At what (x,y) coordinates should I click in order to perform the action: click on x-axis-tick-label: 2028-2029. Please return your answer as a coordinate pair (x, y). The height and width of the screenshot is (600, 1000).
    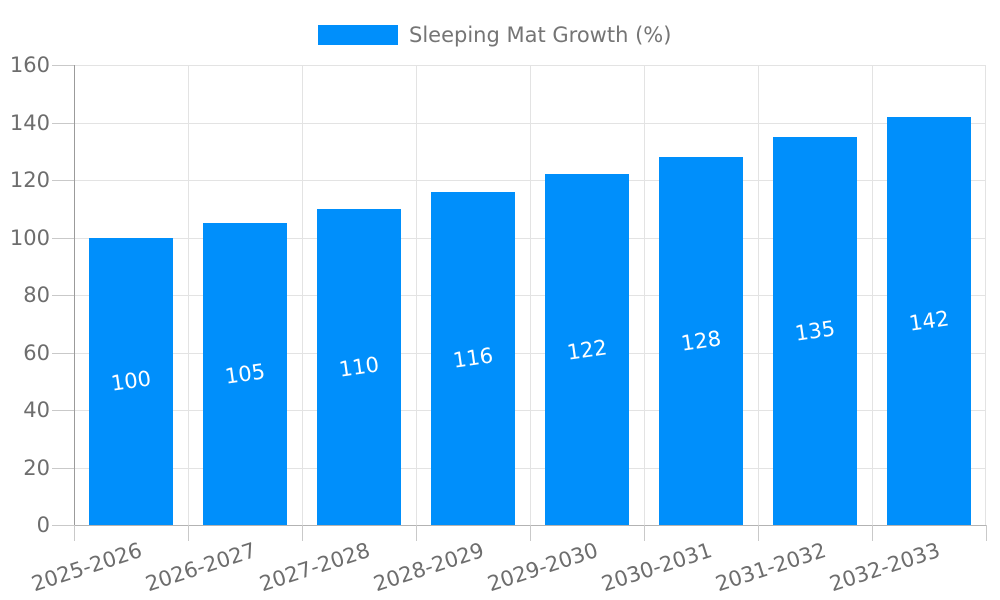
    Looking at the image, I should click on (428, 567).